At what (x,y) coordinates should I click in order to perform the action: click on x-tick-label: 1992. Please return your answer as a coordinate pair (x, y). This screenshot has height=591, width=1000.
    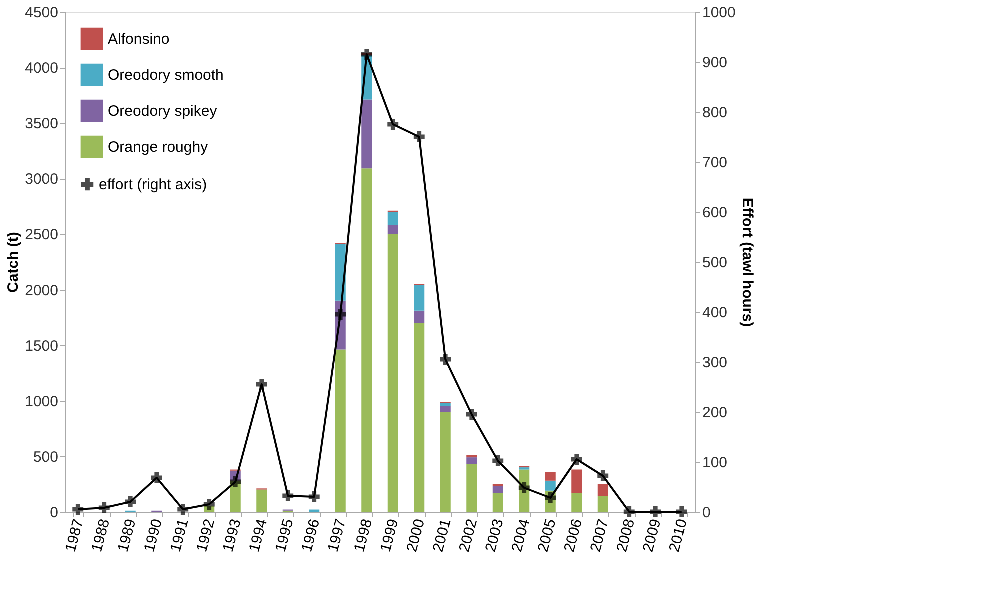
    Looking at the image, I should click on (206, 535).